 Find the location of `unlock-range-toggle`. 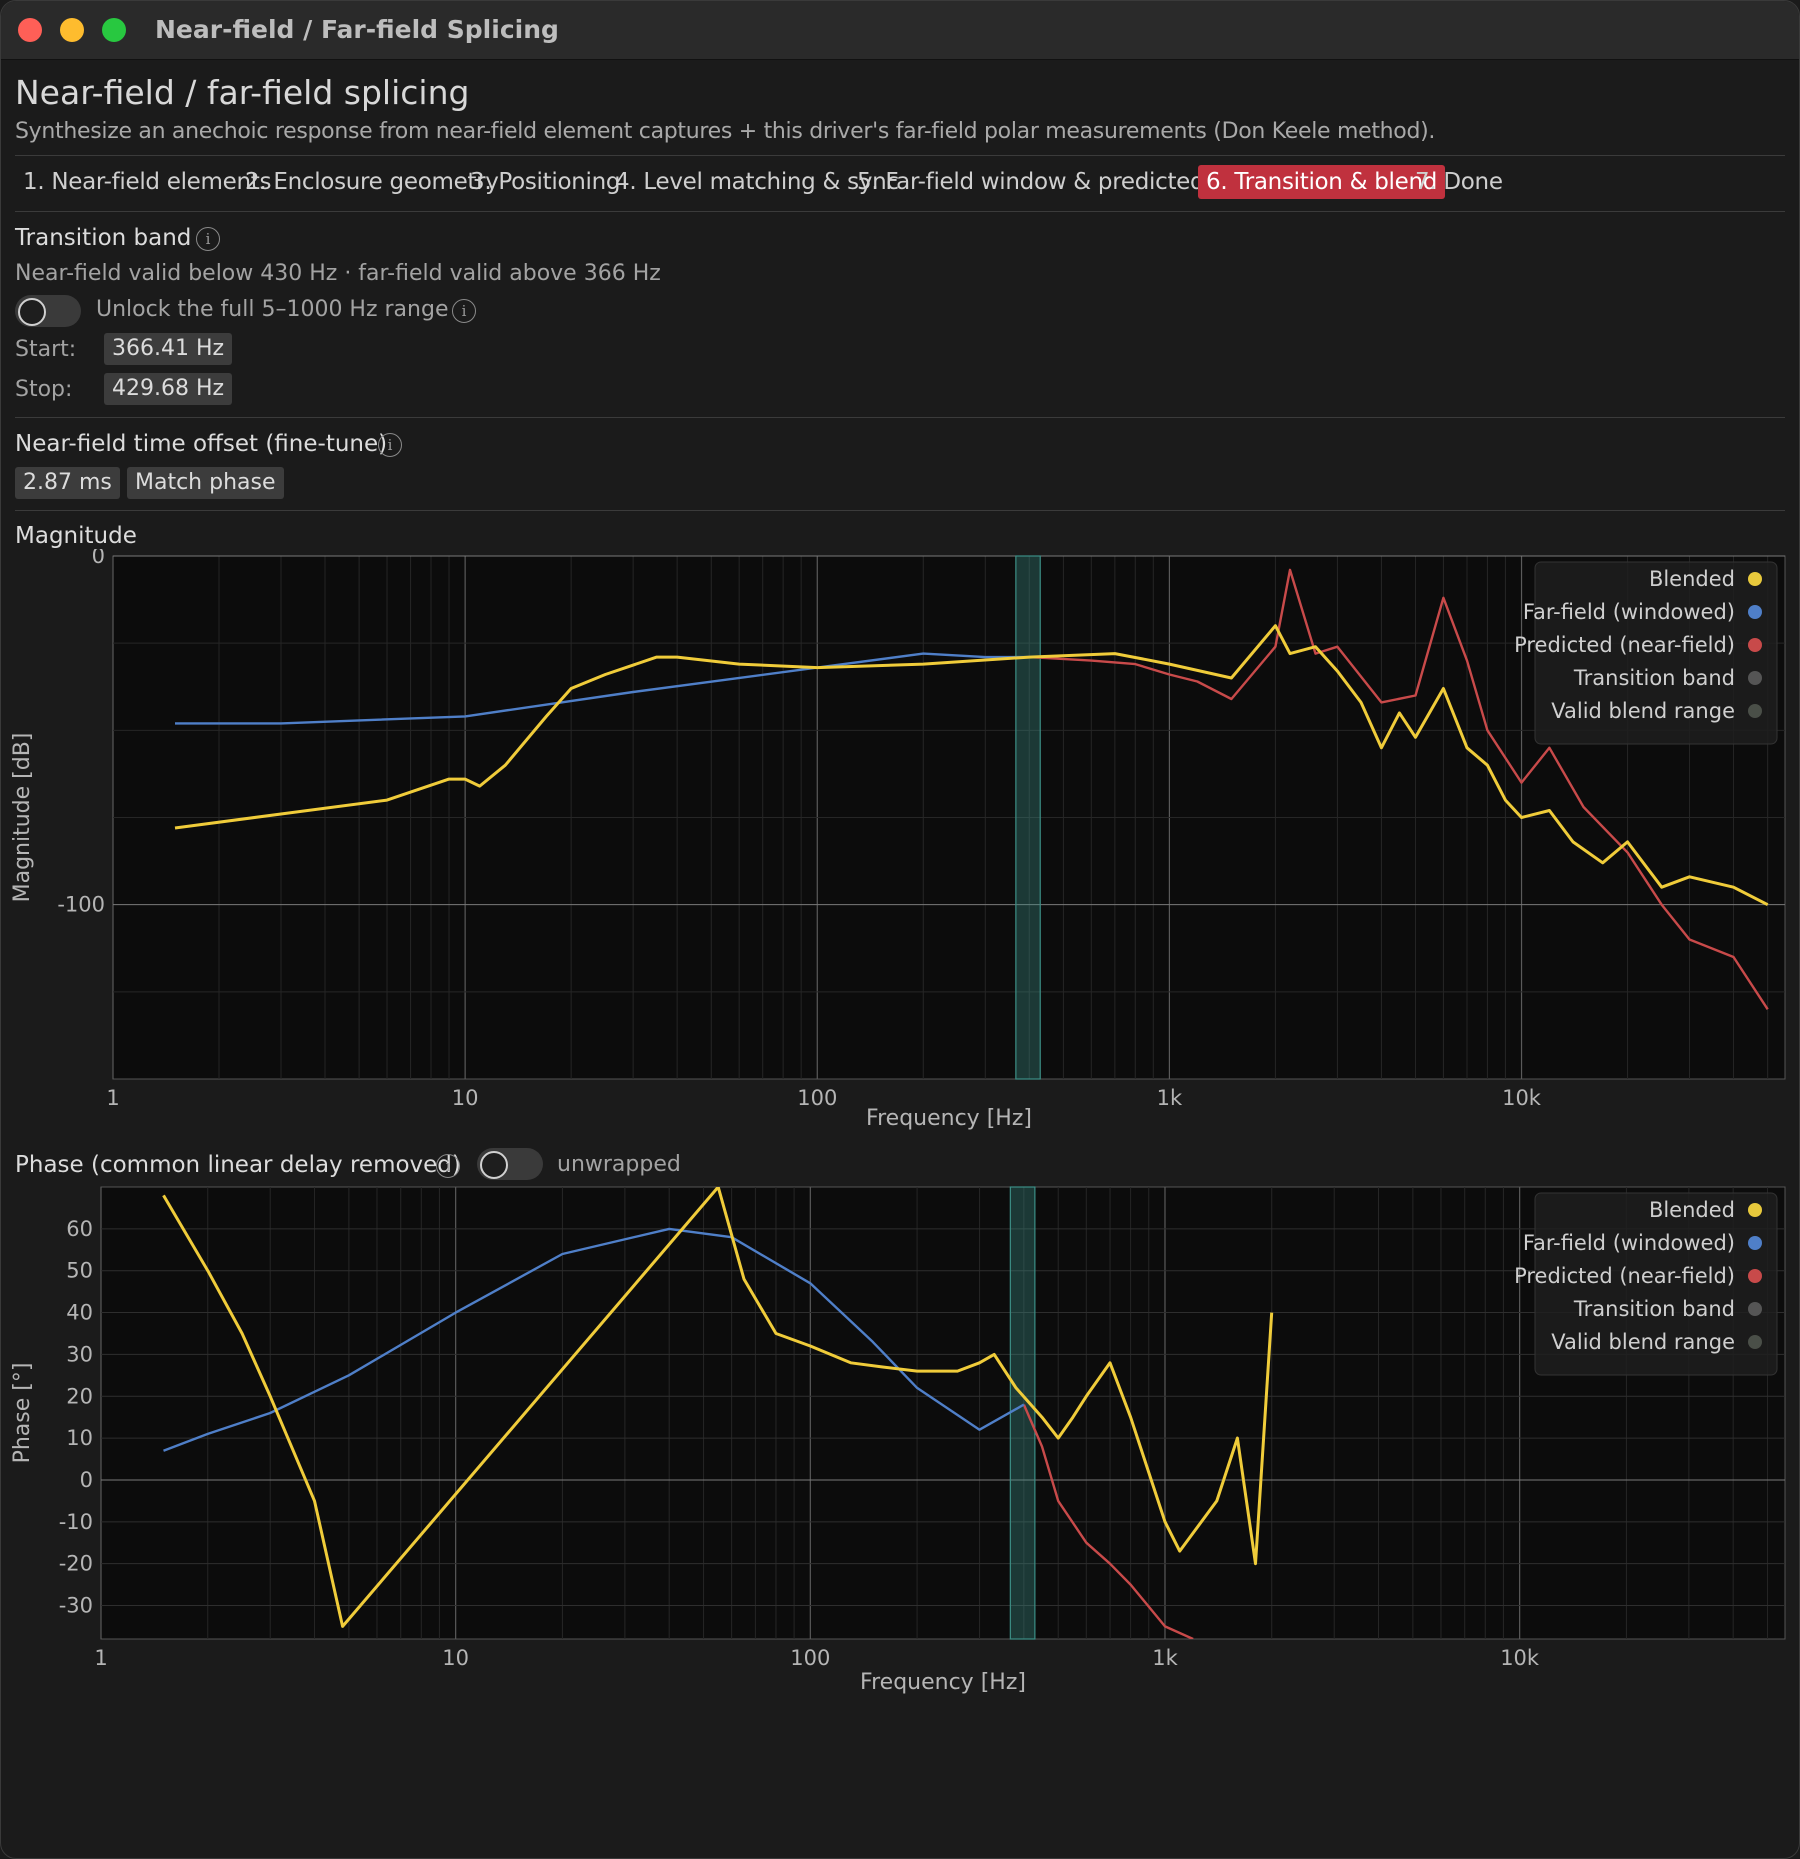

unlock-range-toggle is located at coordinates (48, 311).